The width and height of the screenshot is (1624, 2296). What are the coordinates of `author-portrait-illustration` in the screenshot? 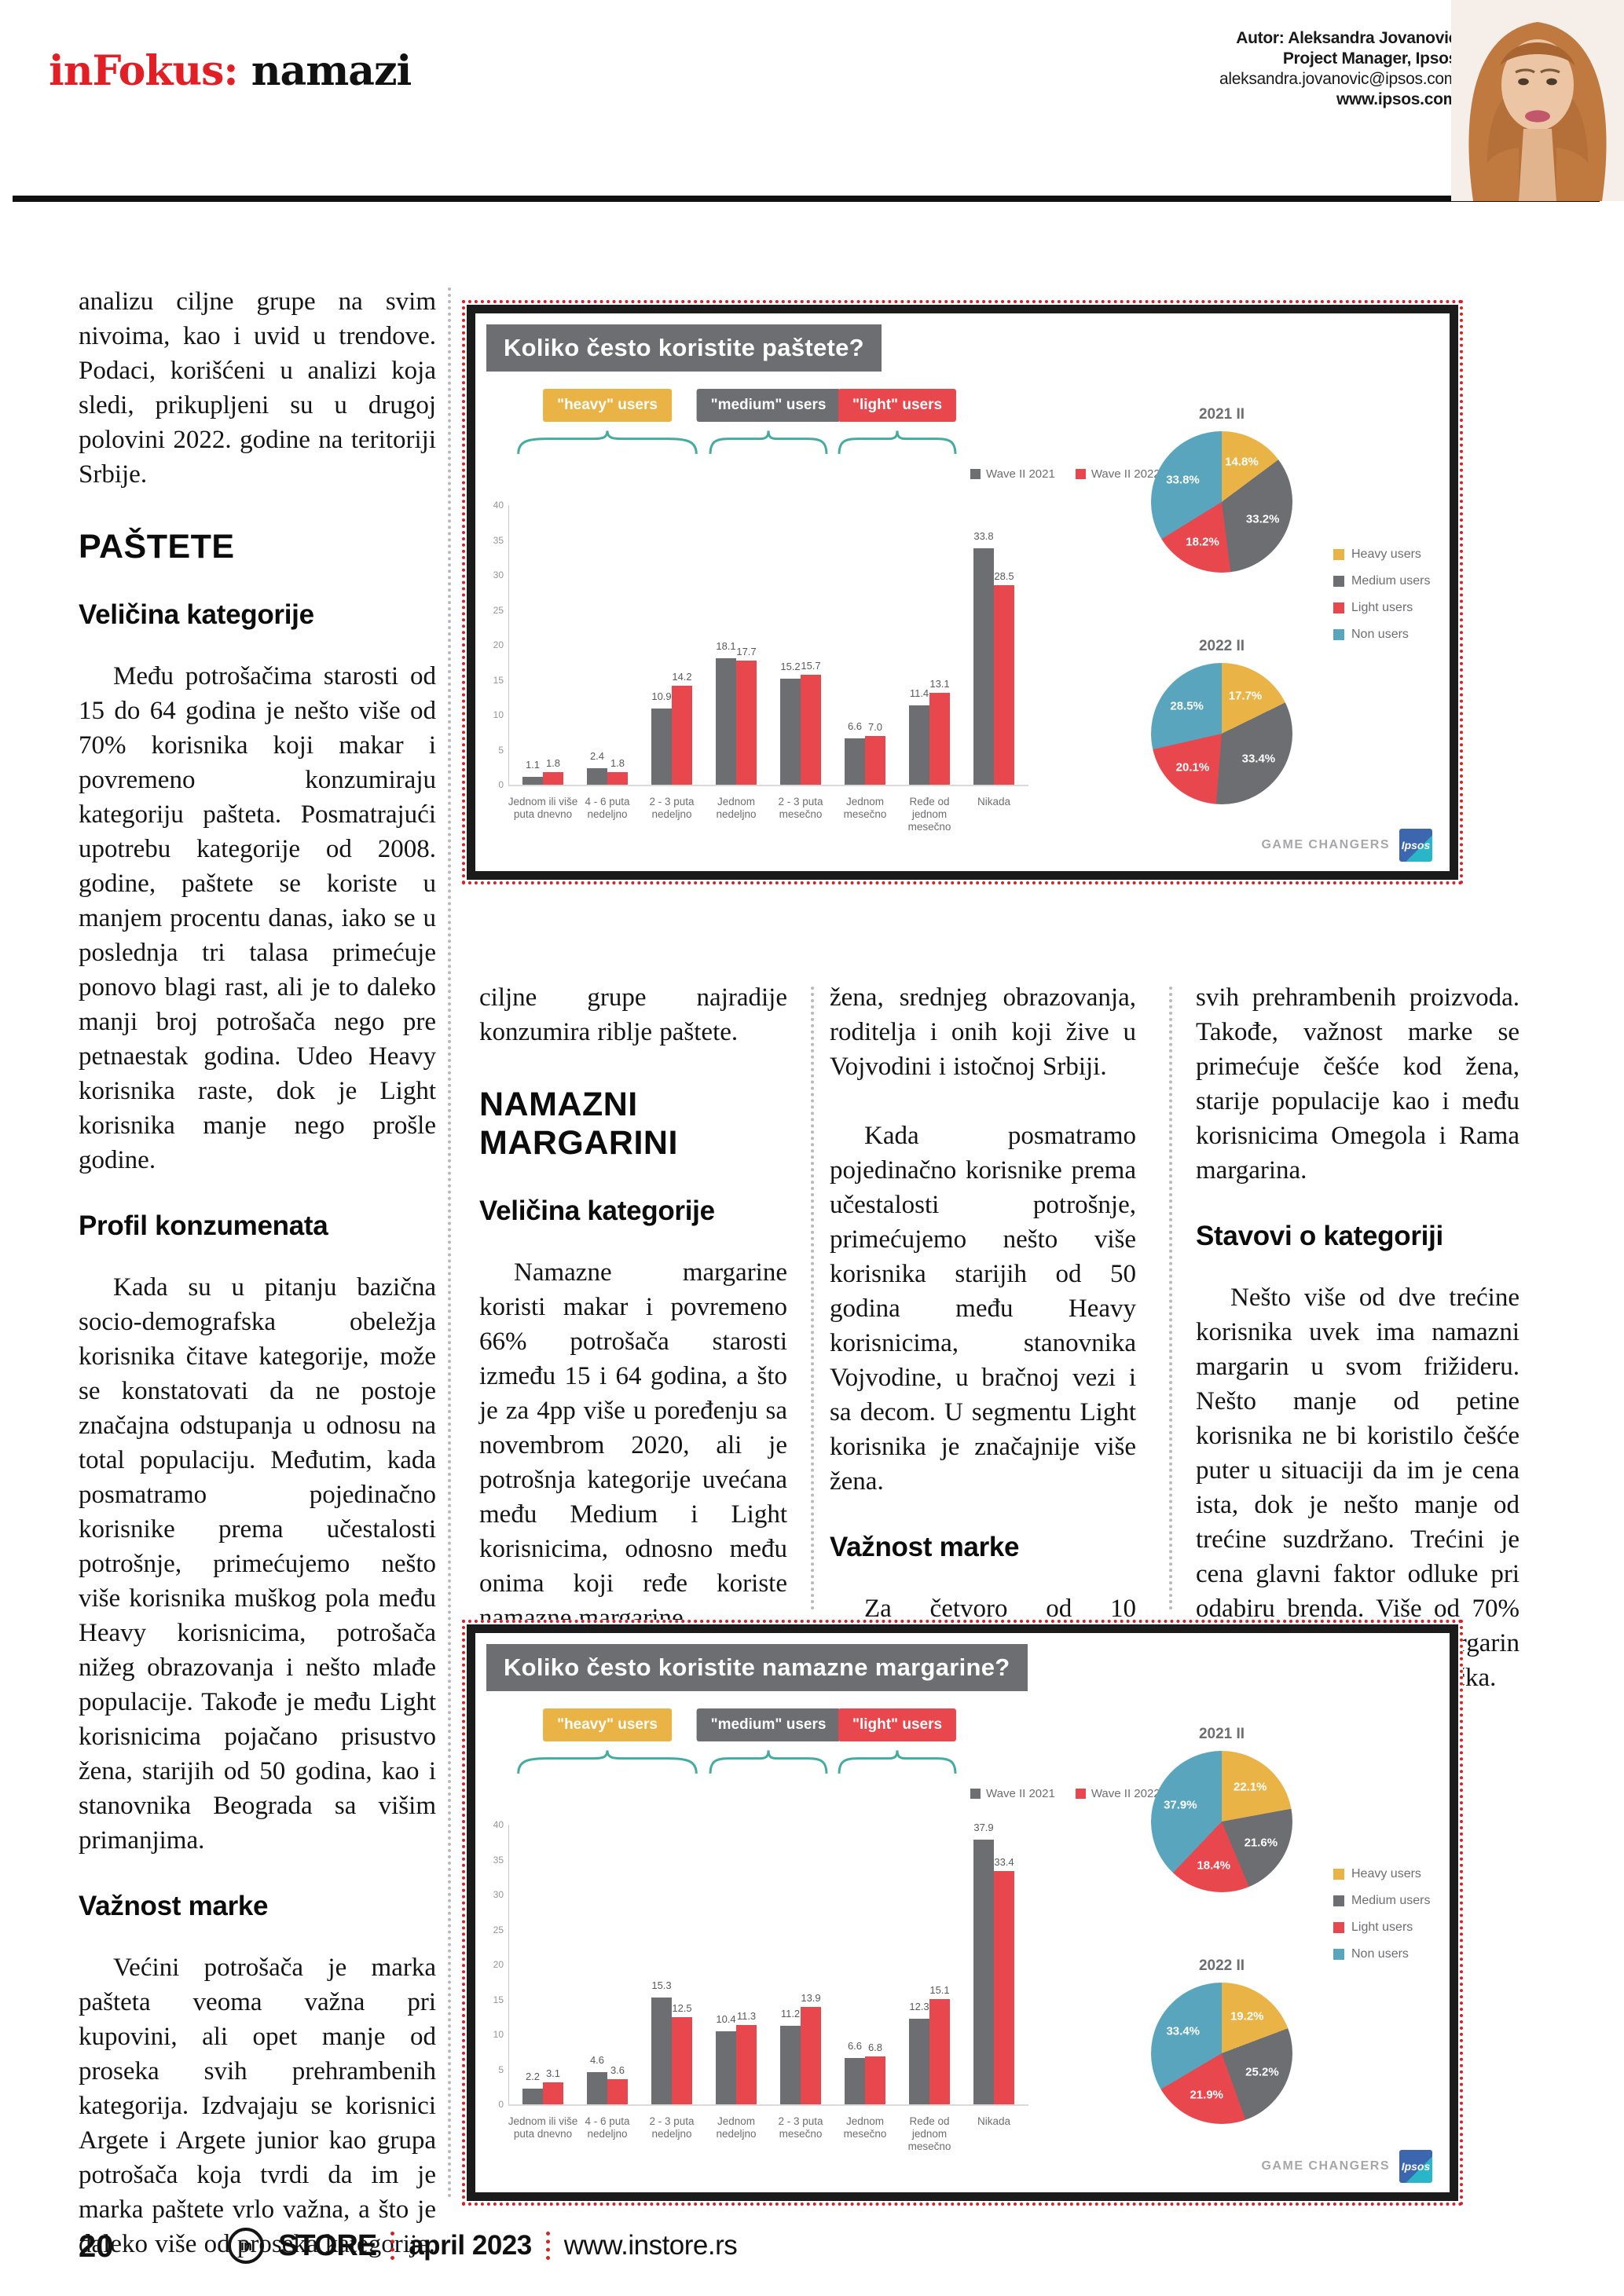 It's located at (1538, 100).